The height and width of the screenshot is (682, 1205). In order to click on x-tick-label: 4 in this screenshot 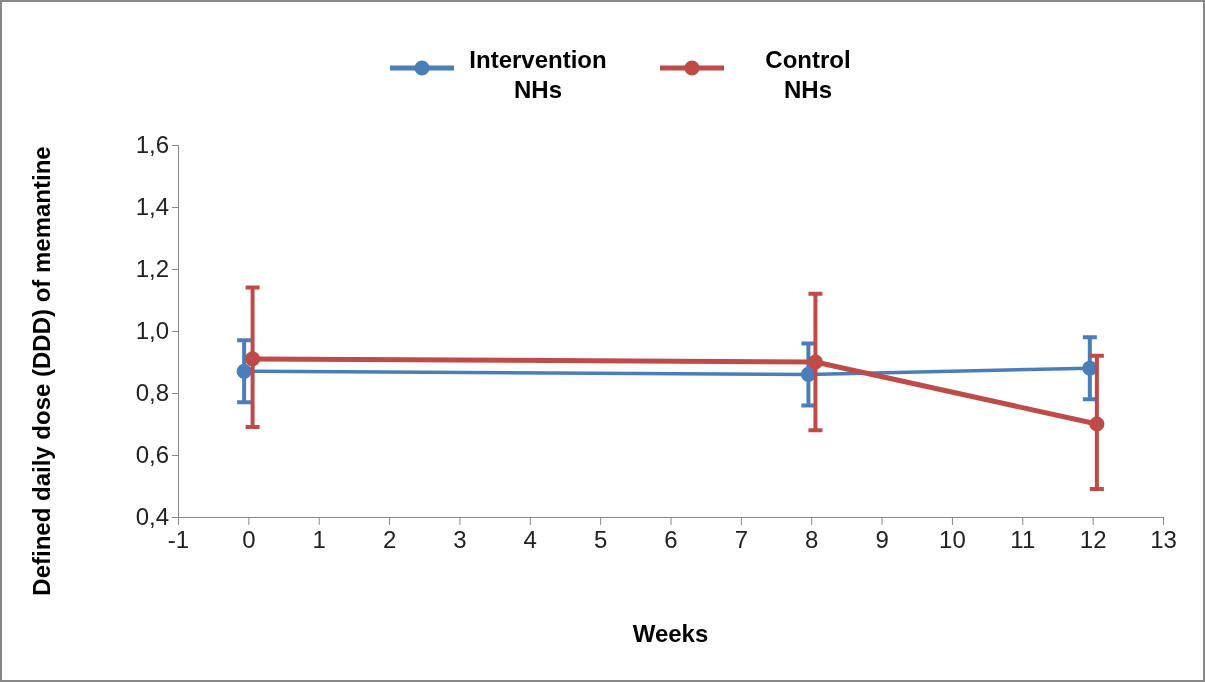, I will do `click(530, 540)`.